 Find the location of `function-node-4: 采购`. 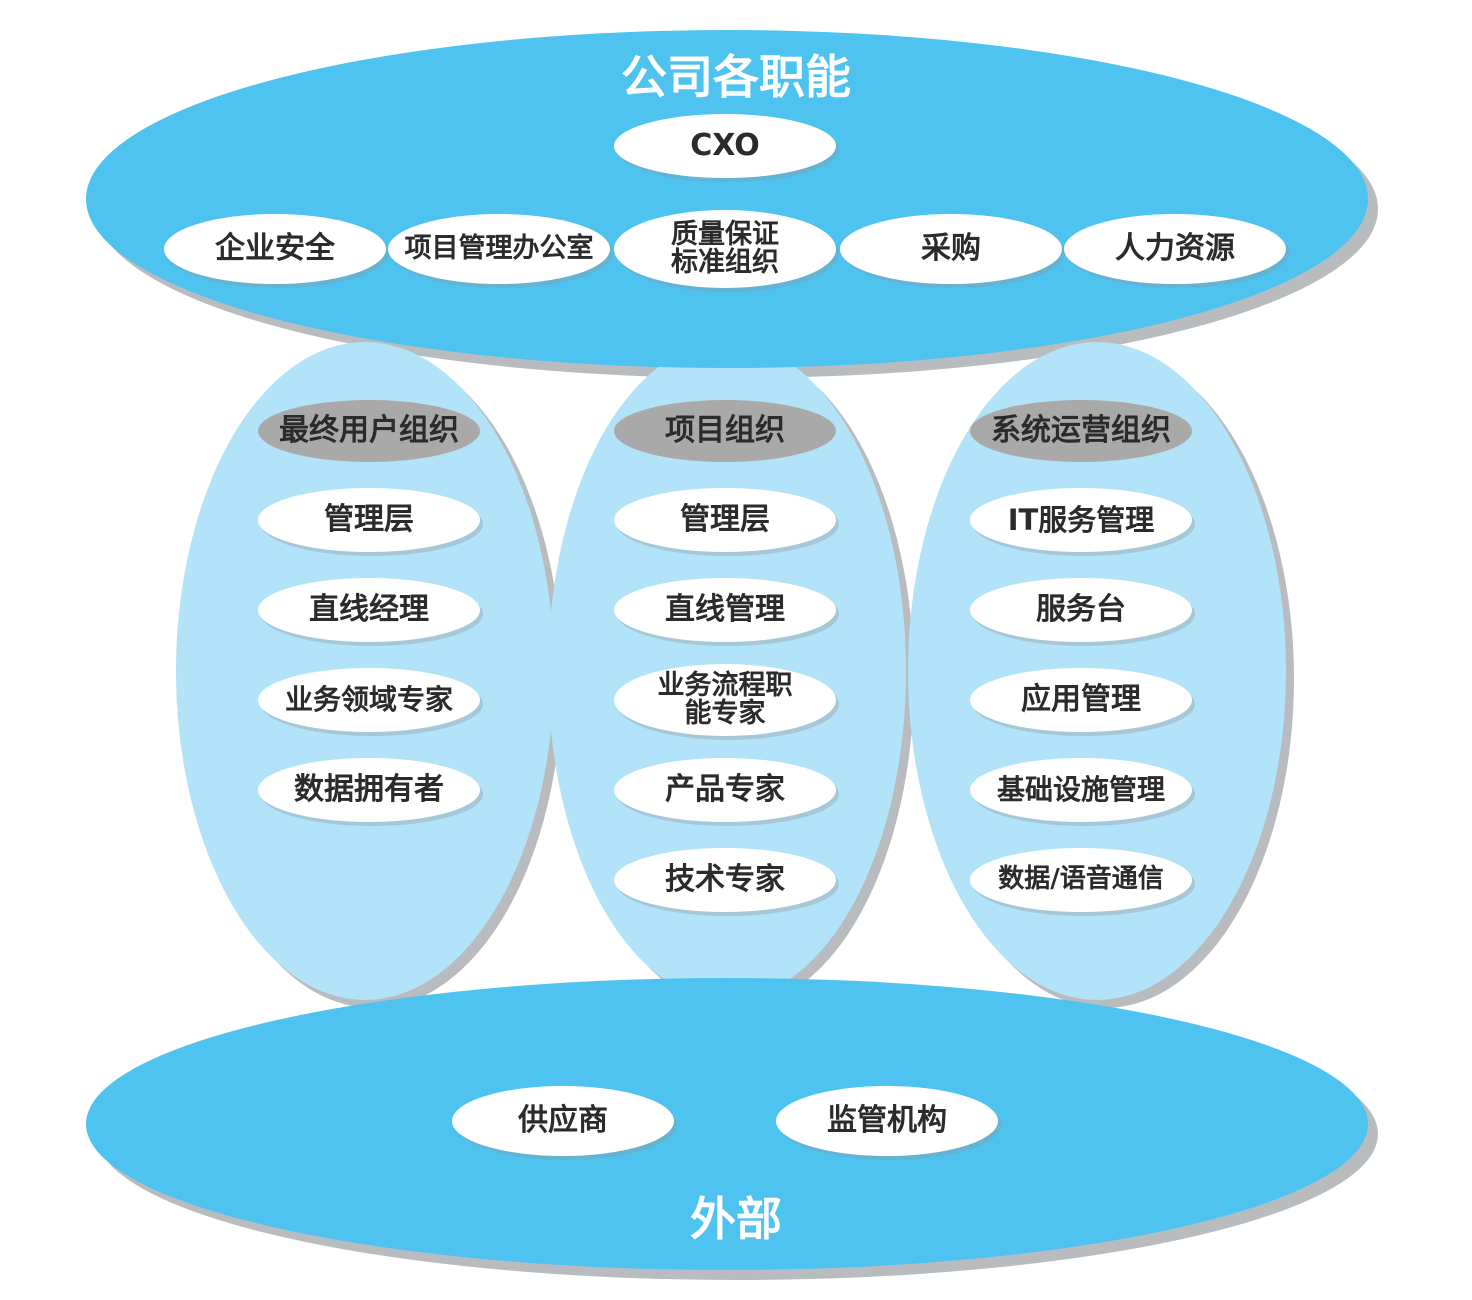

function-node-4: 采购 is located at coordinates (951, 249).